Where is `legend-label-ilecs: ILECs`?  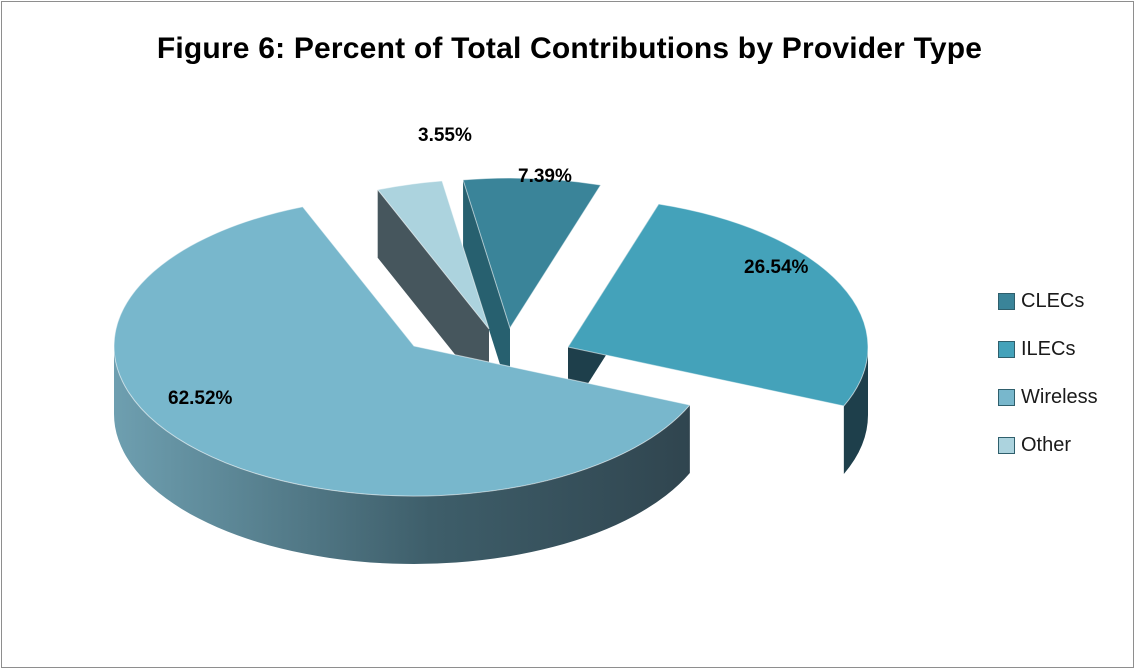 legend-label-ilecs: ILECs is located at coordinates (1048, 348).